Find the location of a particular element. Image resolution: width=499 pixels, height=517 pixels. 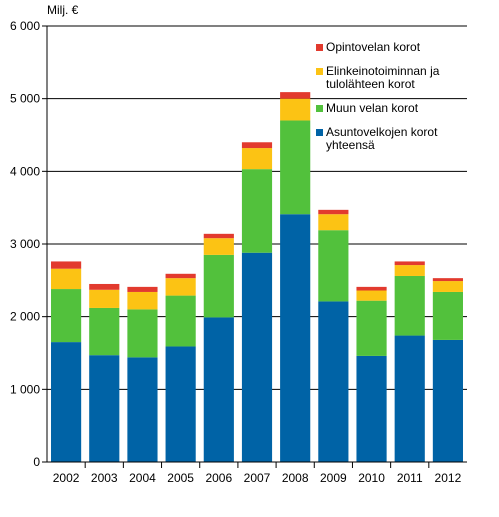

legend-label: Muun velan korot is located at coordinates (372, 108).